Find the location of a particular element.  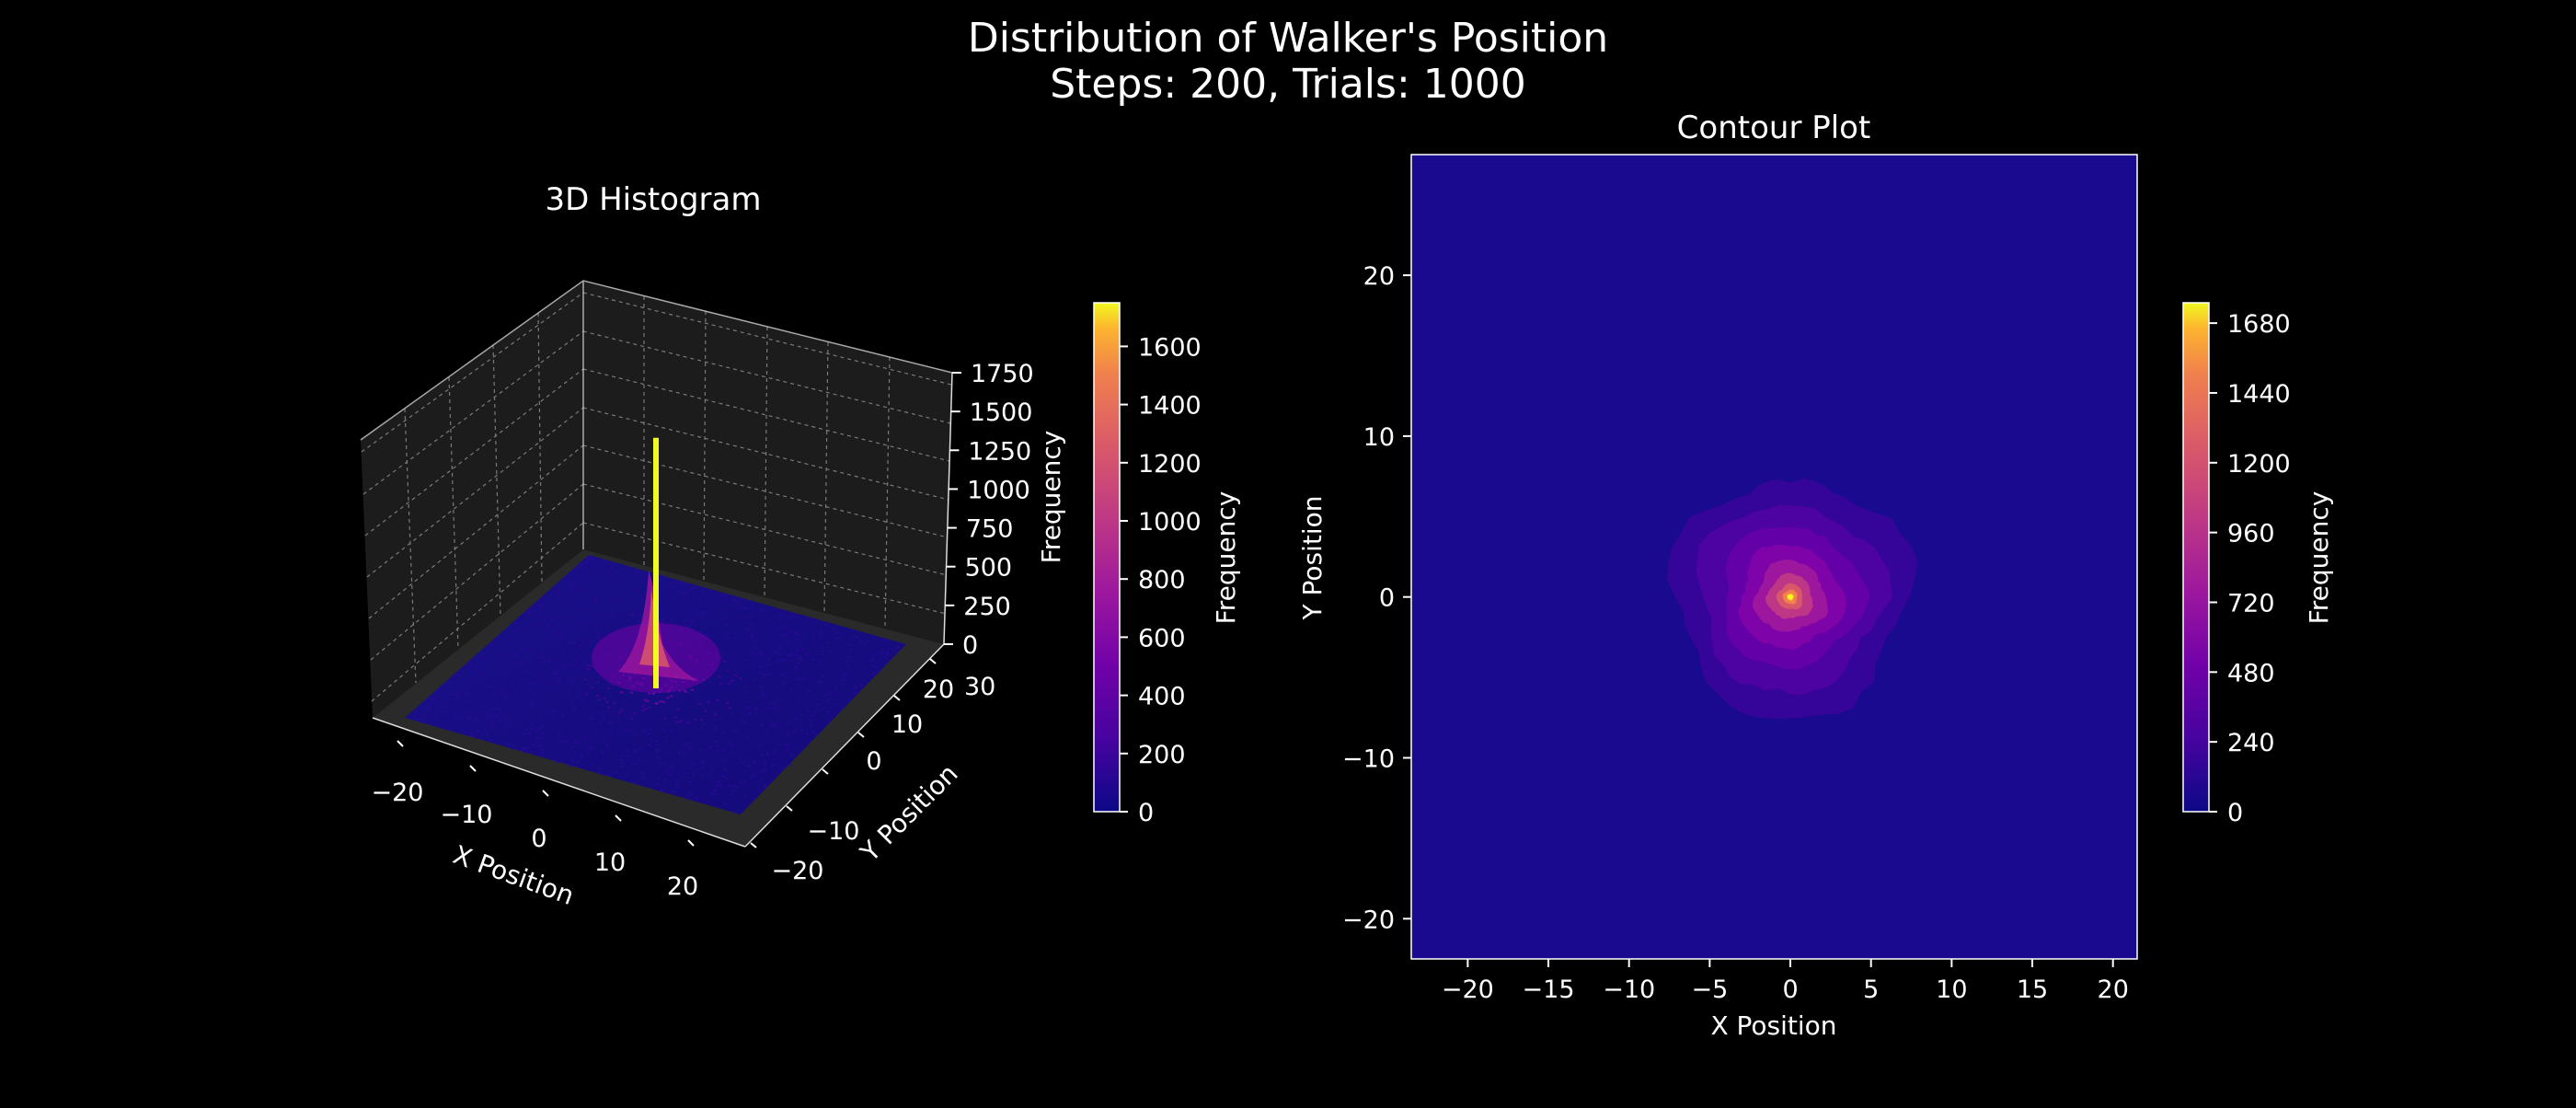

contour-y-axis: −20 −10 0 10 20 is located at coordinates (1376, 598).